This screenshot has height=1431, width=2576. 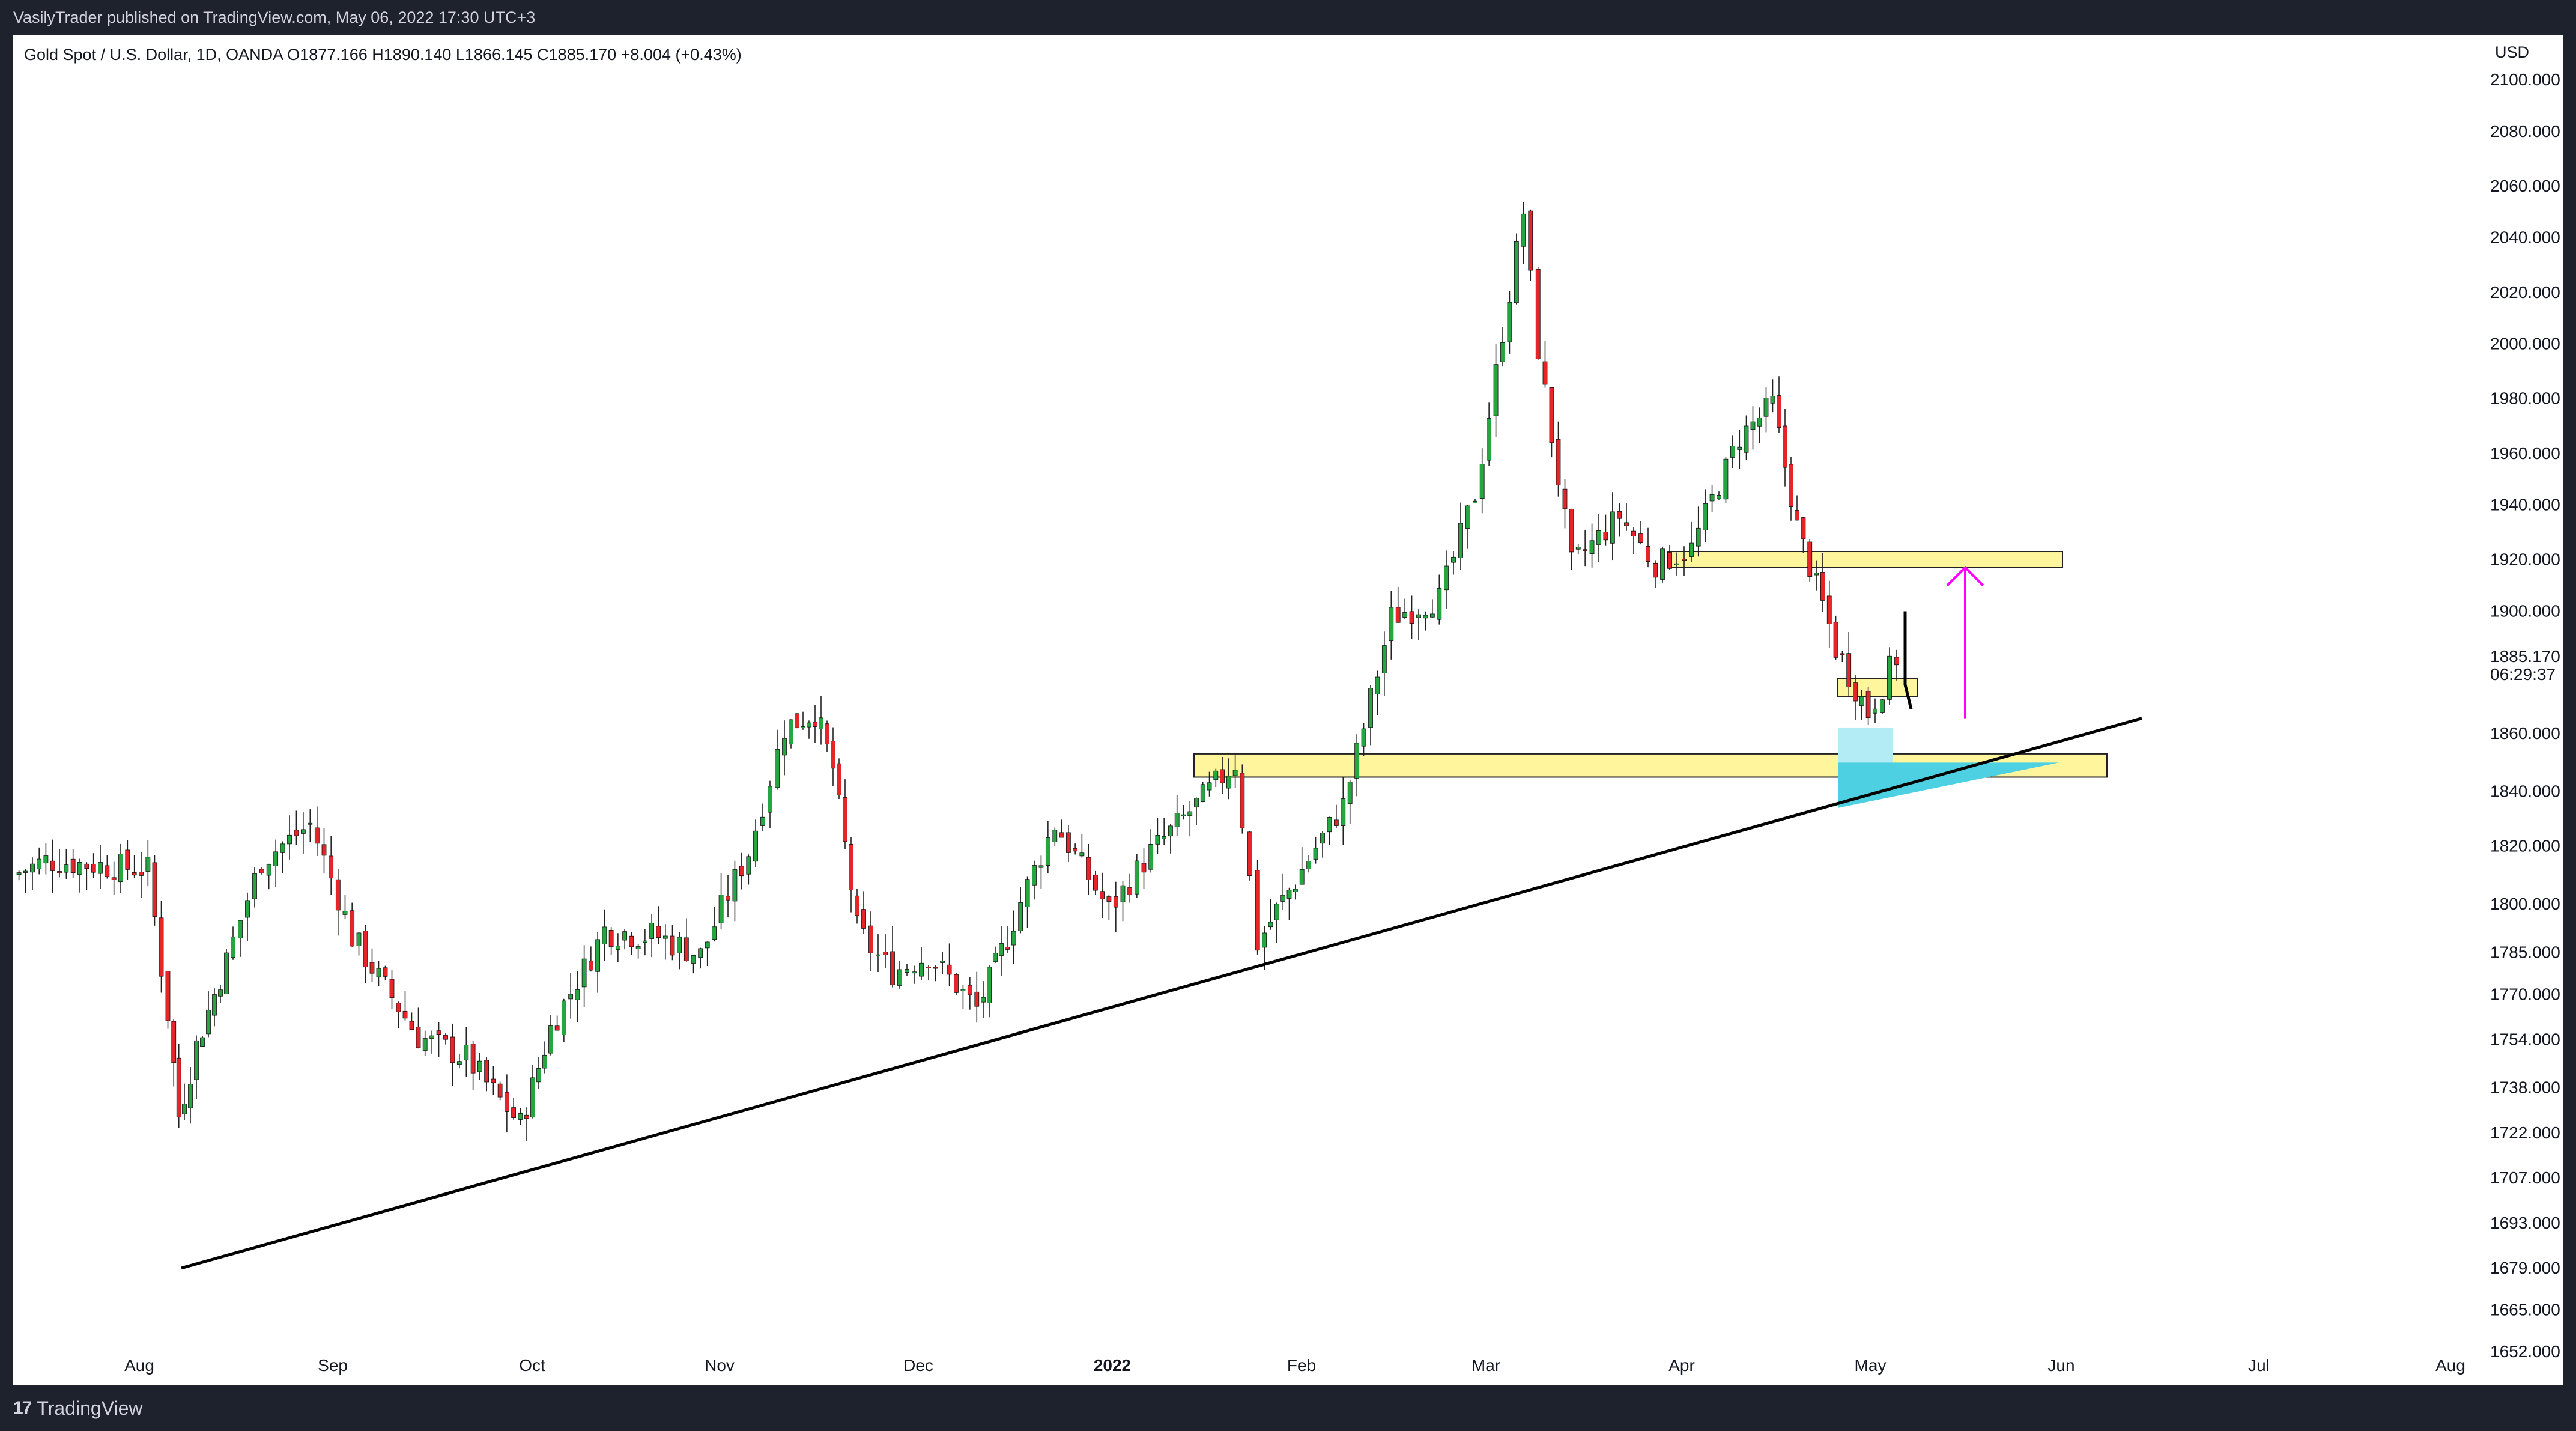 What do you see at coordinates (77, 1408) in the screenshot?
I see `tradingview-logo: 17 TradingView` at bounding box center [77, 1408].